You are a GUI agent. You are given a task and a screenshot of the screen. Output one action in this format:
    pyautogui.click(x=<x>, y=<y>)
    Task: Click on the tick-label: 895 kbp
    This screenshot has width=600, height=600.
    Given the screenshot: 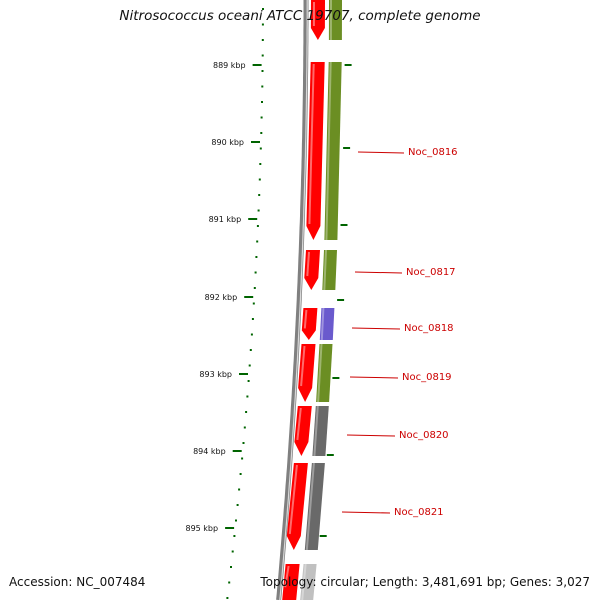 What is the action you would take?
    pyautogui.click(x=201, y=528)
    